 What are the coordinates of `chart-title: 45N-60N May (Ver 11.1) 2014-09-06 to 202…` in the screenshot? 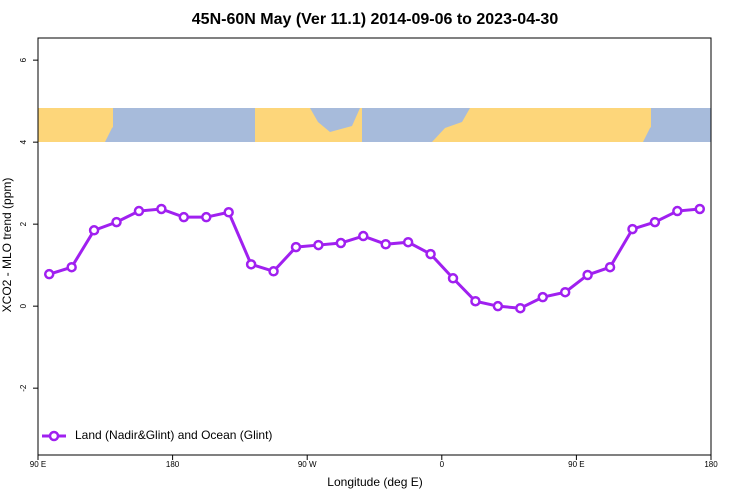 It's located at (375, 19).